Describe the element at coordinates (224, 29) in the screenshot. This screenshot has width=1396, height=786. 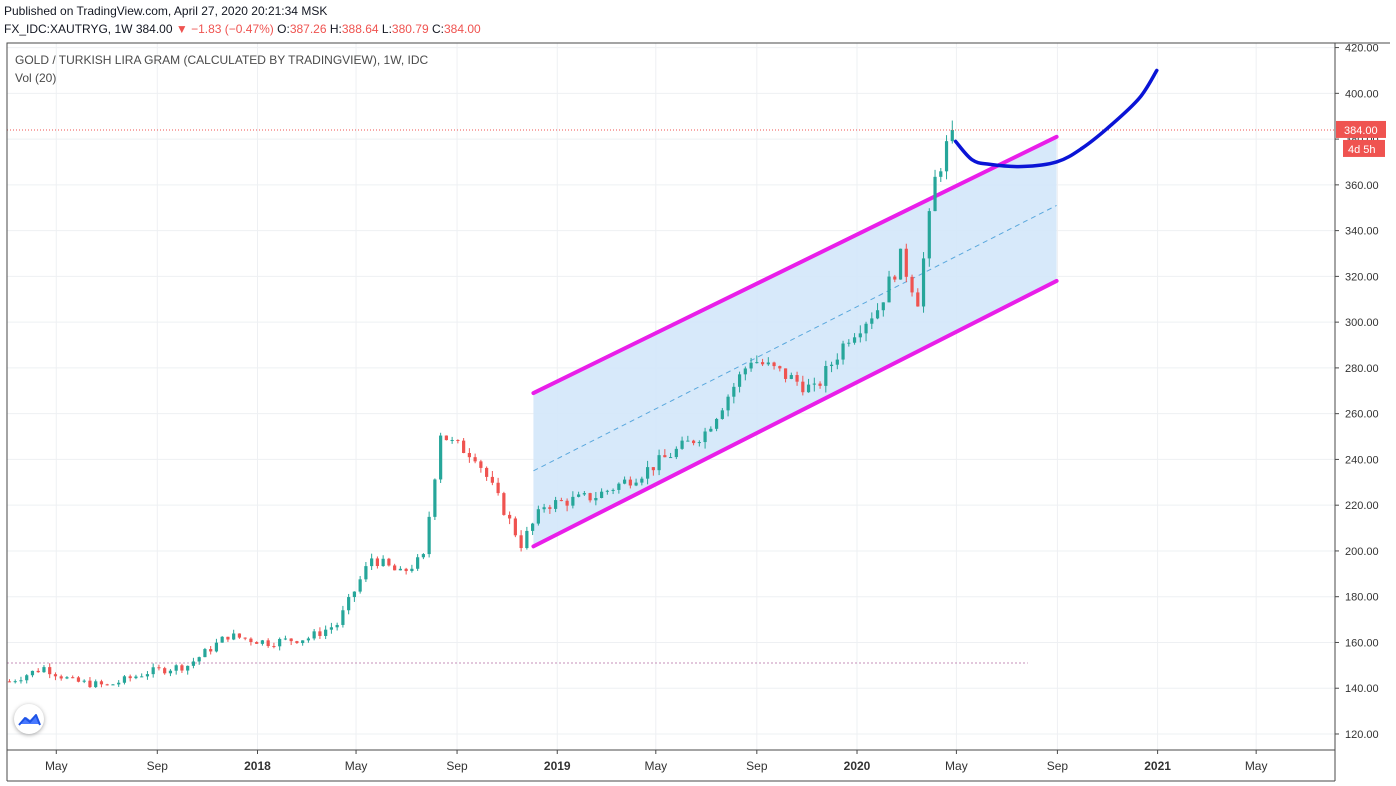
I see `change-value: ▼ −1.83 (−0.47%)` at that location.